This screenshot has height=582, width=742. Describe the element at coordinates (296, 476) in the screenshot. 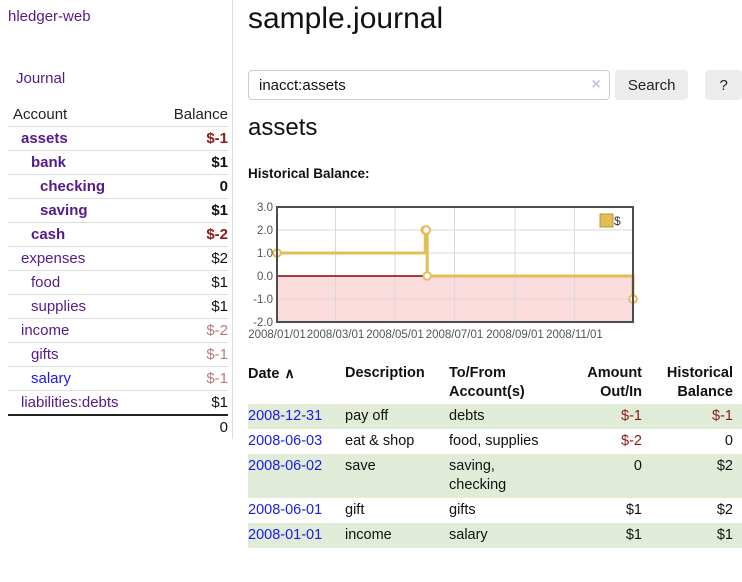

I see `transaction-date-cell: 2008-06-02` at that location.